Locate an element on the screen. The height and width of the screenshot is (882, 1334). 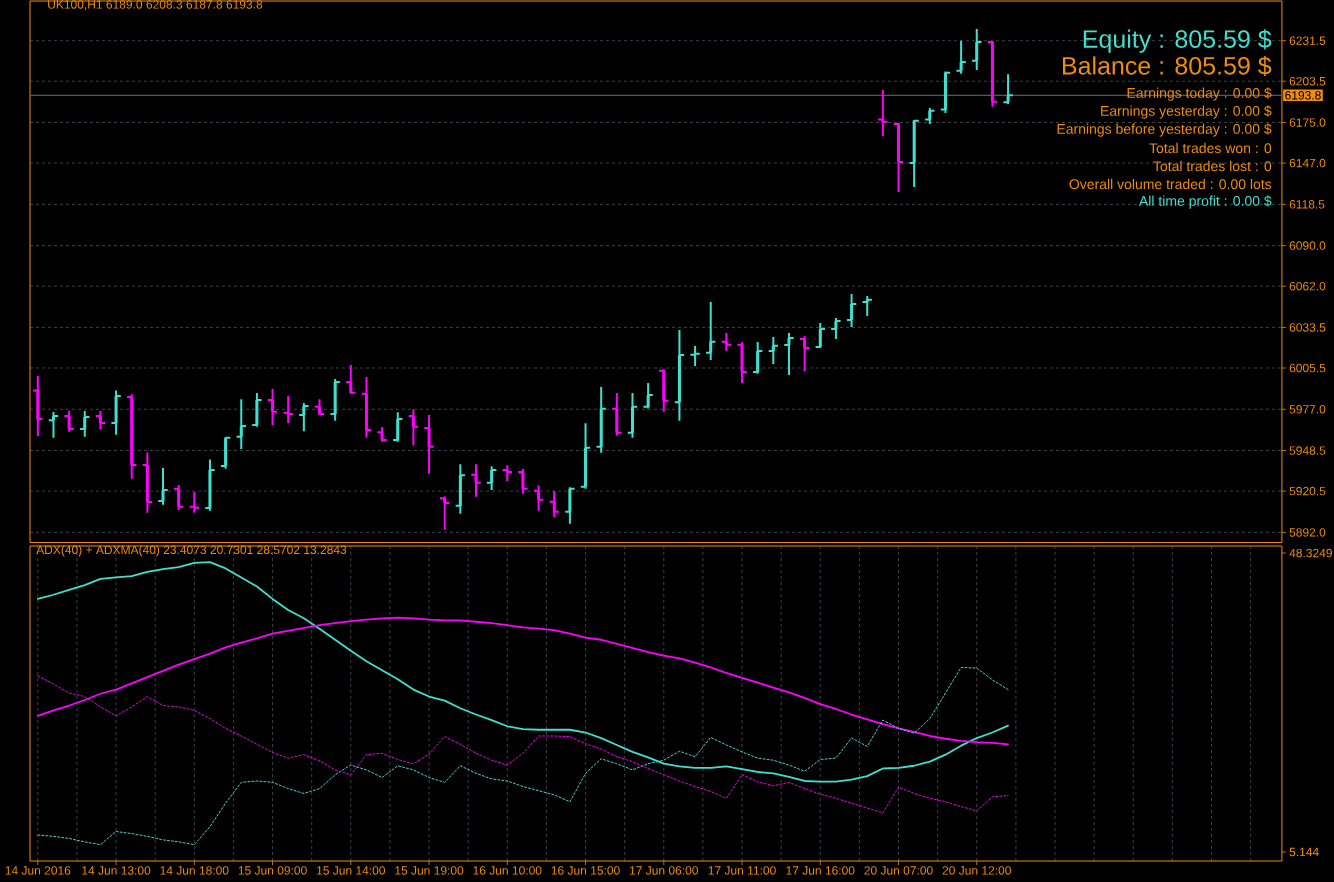
y-tick-label: 6147.0 is located at coordinates (1307, 163).